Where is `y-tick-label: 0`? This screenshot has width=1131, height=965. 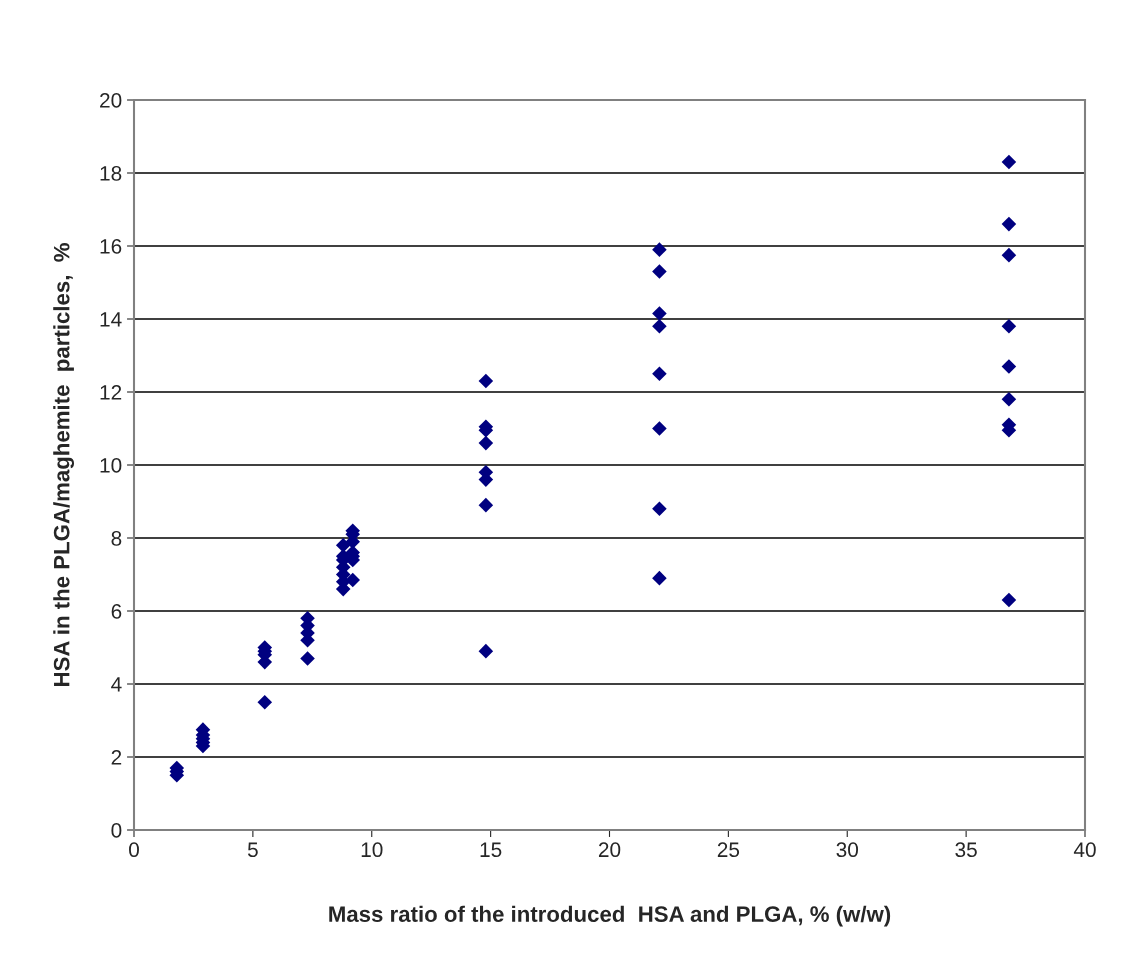 y-tick-label: 0 is located at coordinates (116, 830).